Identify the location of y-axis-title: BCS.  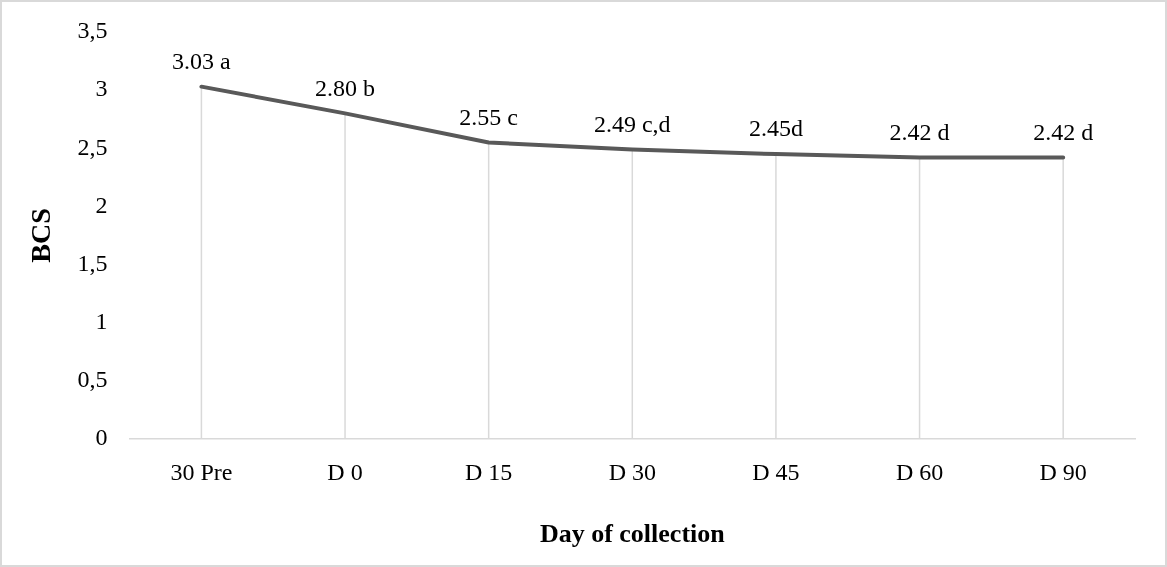
(41, 235).